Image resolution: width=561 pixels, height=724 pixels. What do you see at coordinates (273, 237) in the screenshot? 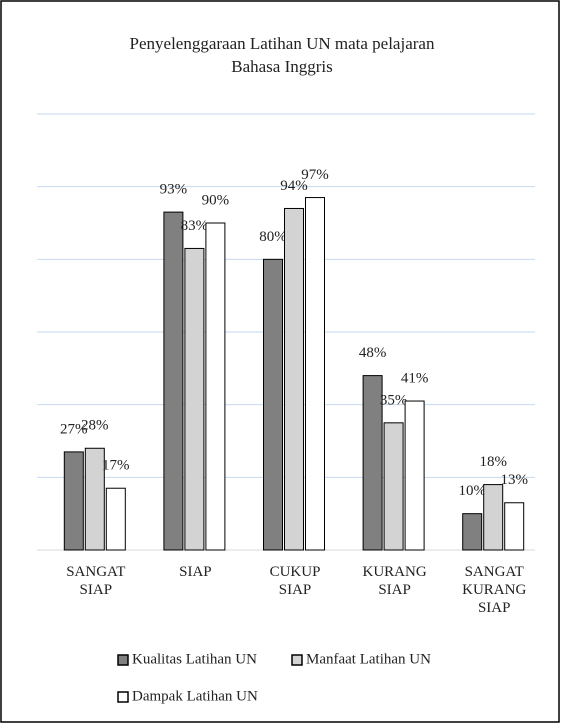
I see `data-label: 80%` at bounding box center [273, 237].